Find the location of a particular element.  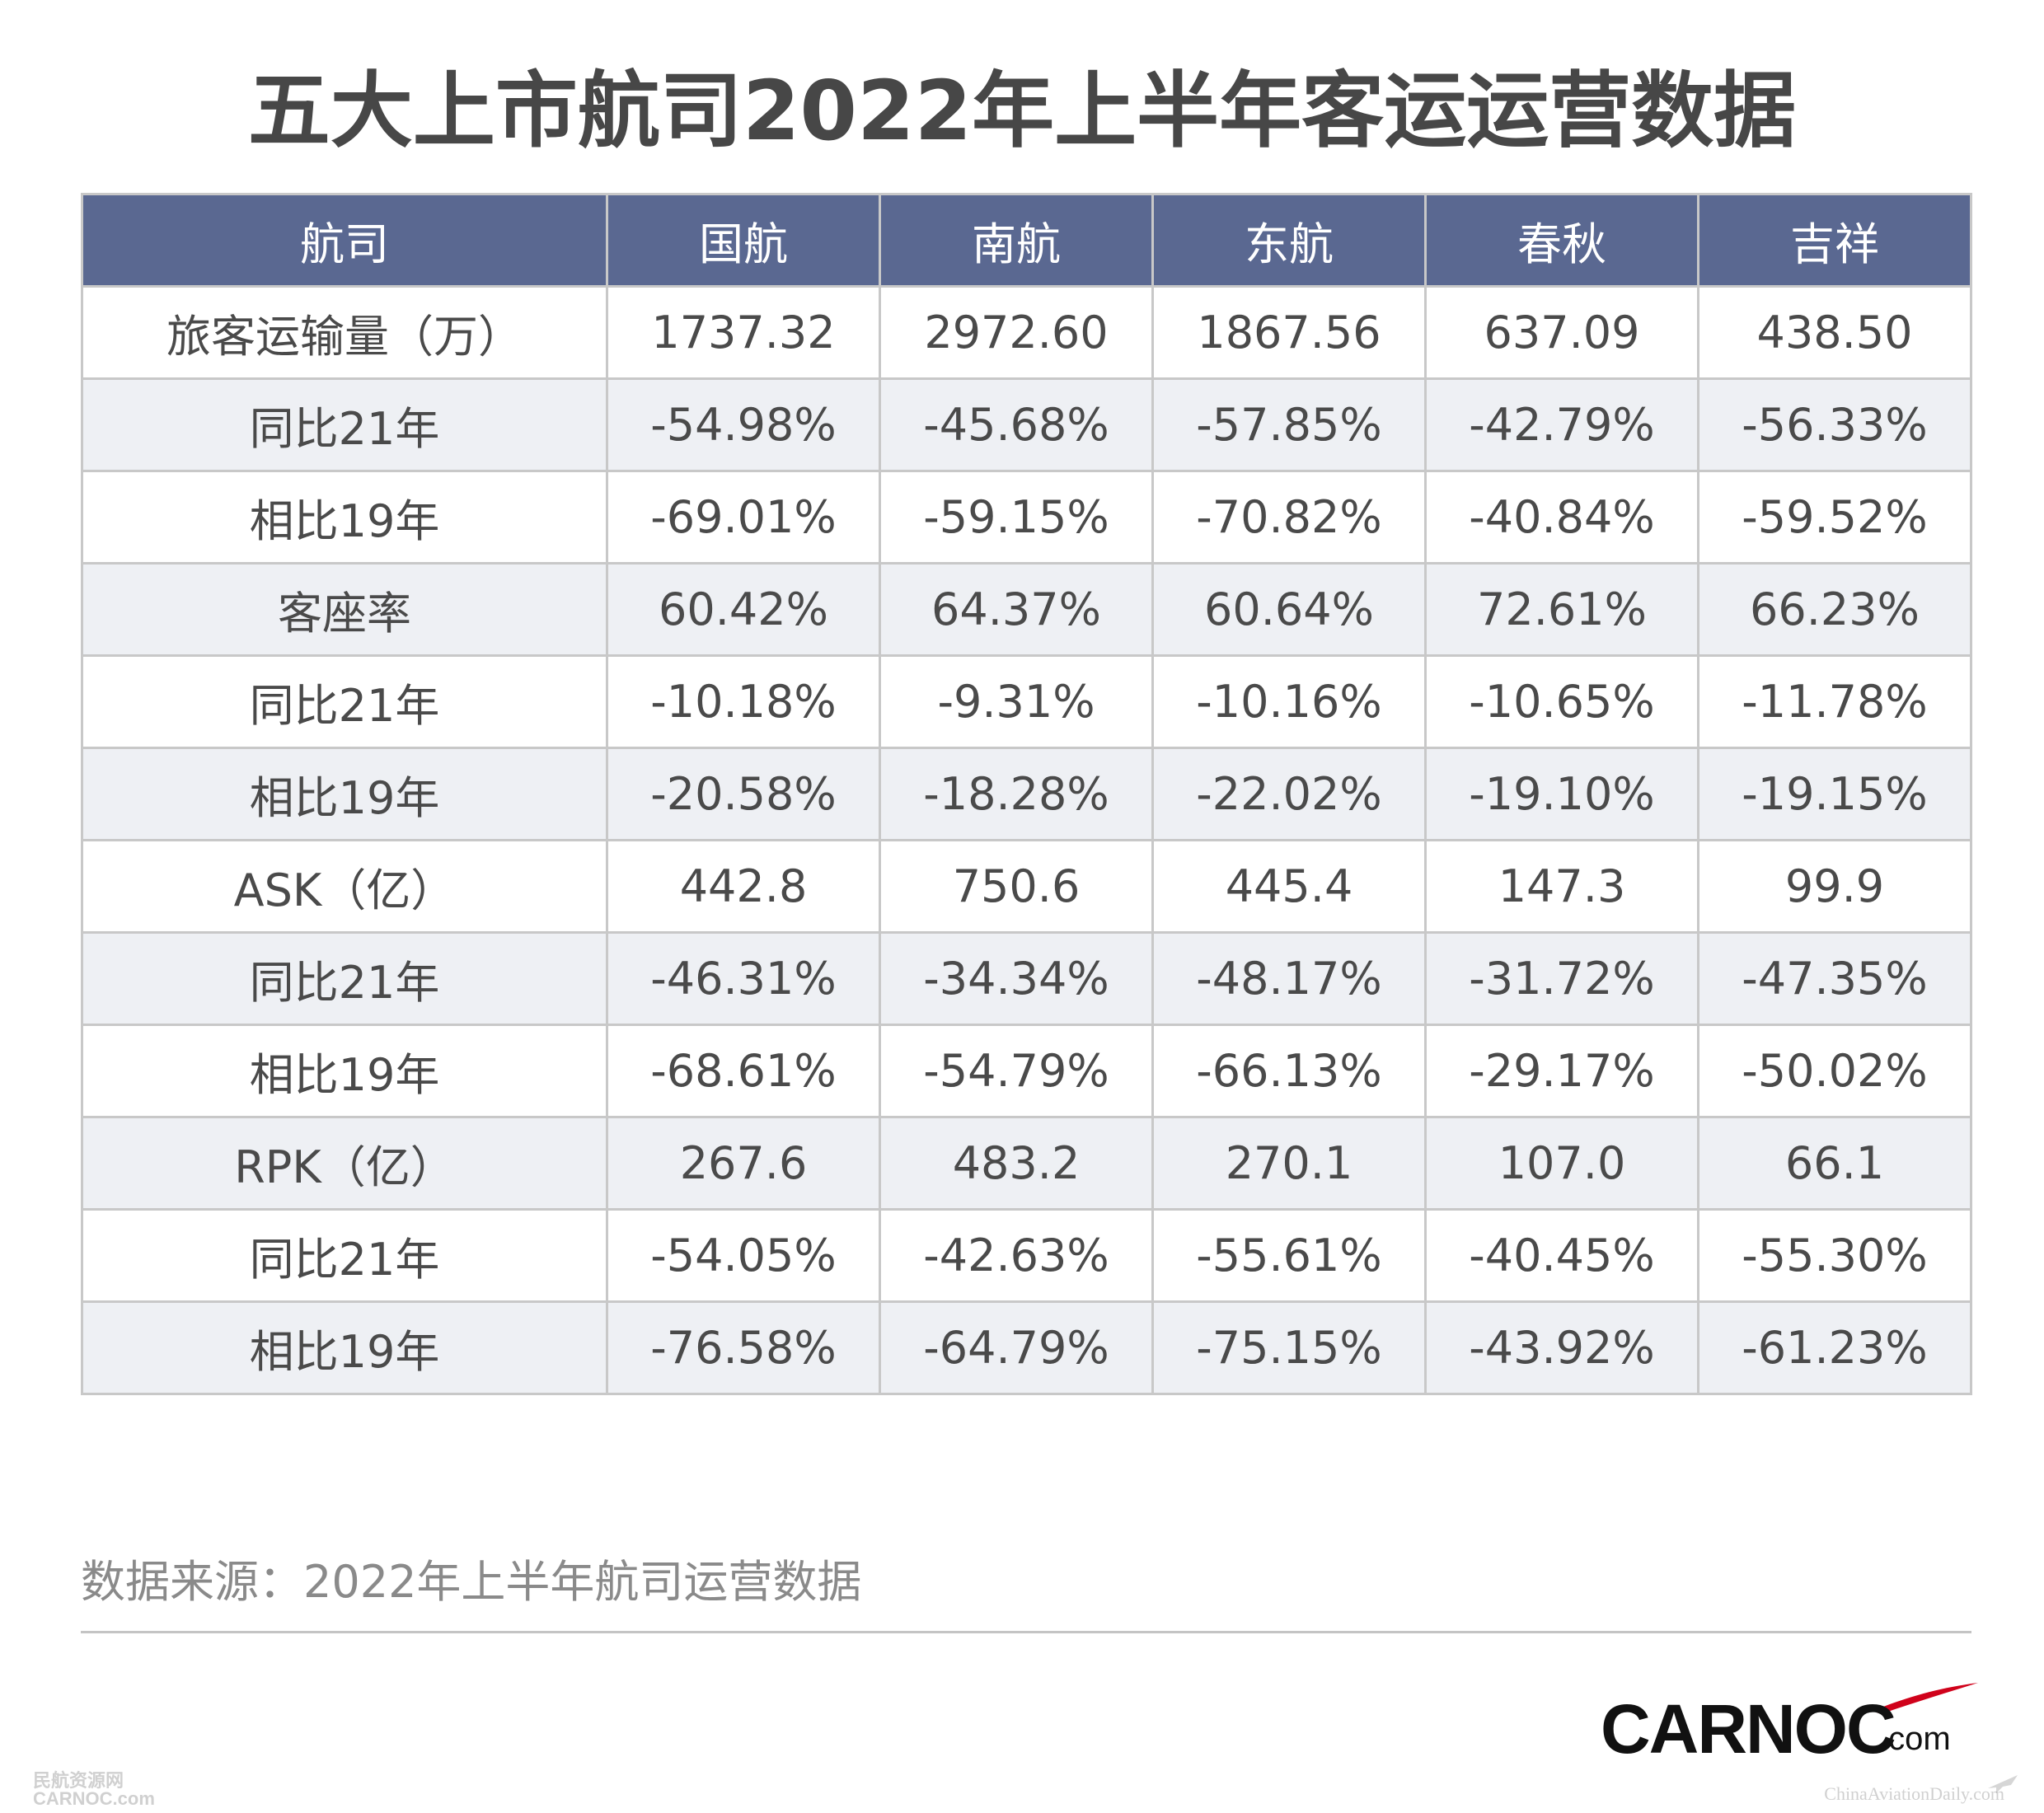

table-row: 相比19年 -20.58% -18.28% -22.02% -19.10% -19.15% is located at coordinates (1026, 794).